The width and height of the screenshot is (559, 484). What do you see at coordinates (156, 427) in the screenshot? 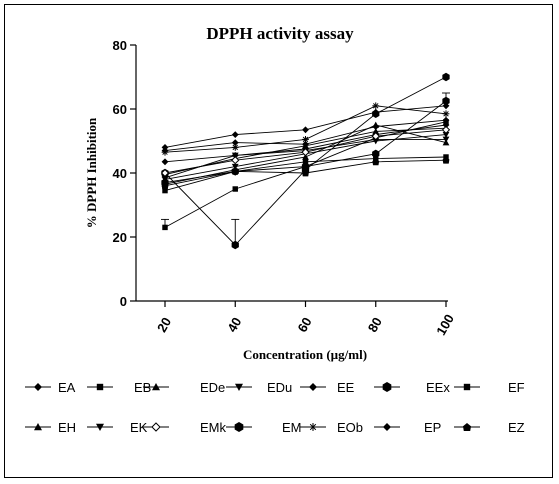
I see `legend-marker-EMk` at bounding box center [156, 427].